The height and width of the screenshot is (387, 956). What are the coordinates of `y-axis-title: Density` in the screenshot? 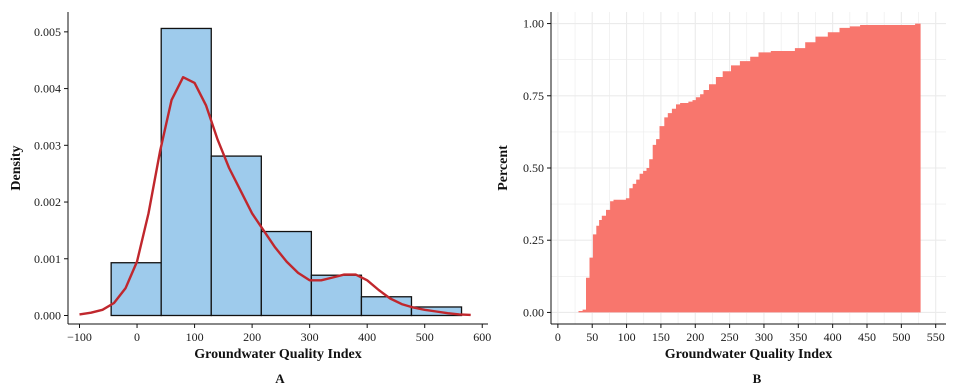 It's located at (16, 167).